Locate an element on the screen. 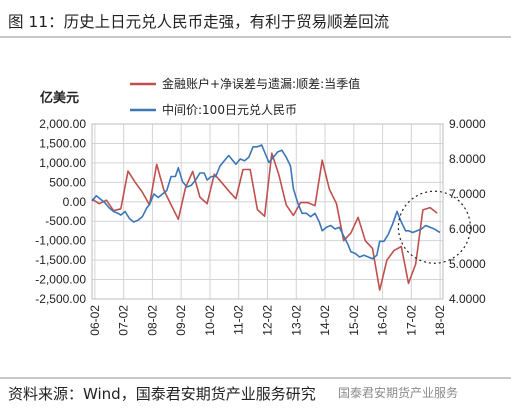  x-tick-label: 06-02 is located at coordinates (95, 320).